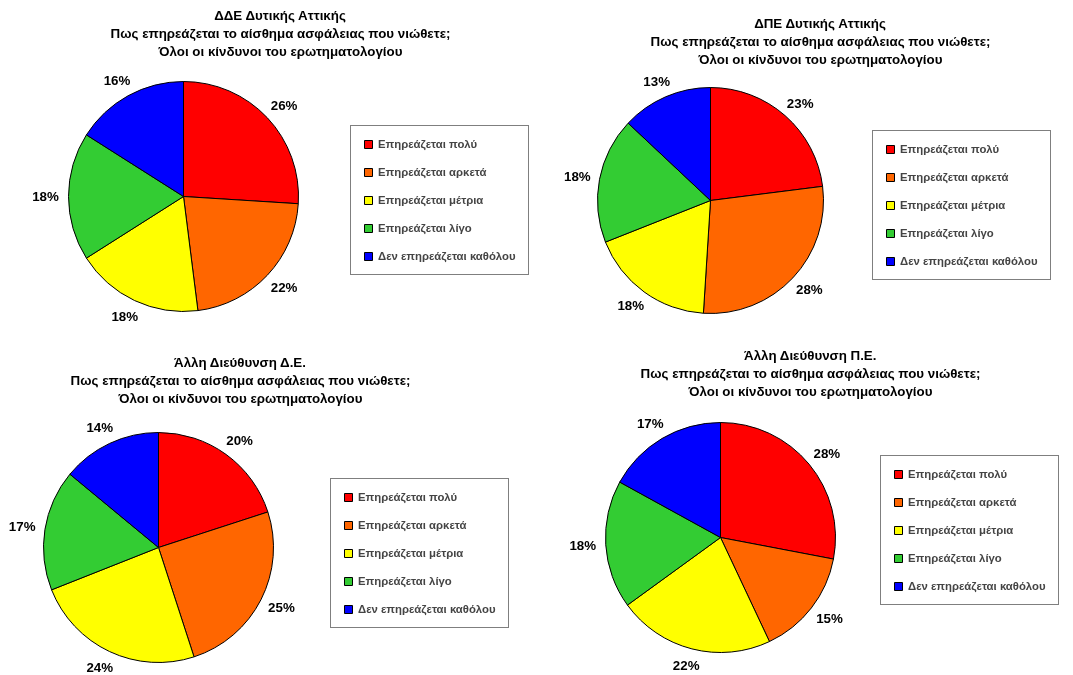  I want to click on data-label: 25%, so click(281, 608).